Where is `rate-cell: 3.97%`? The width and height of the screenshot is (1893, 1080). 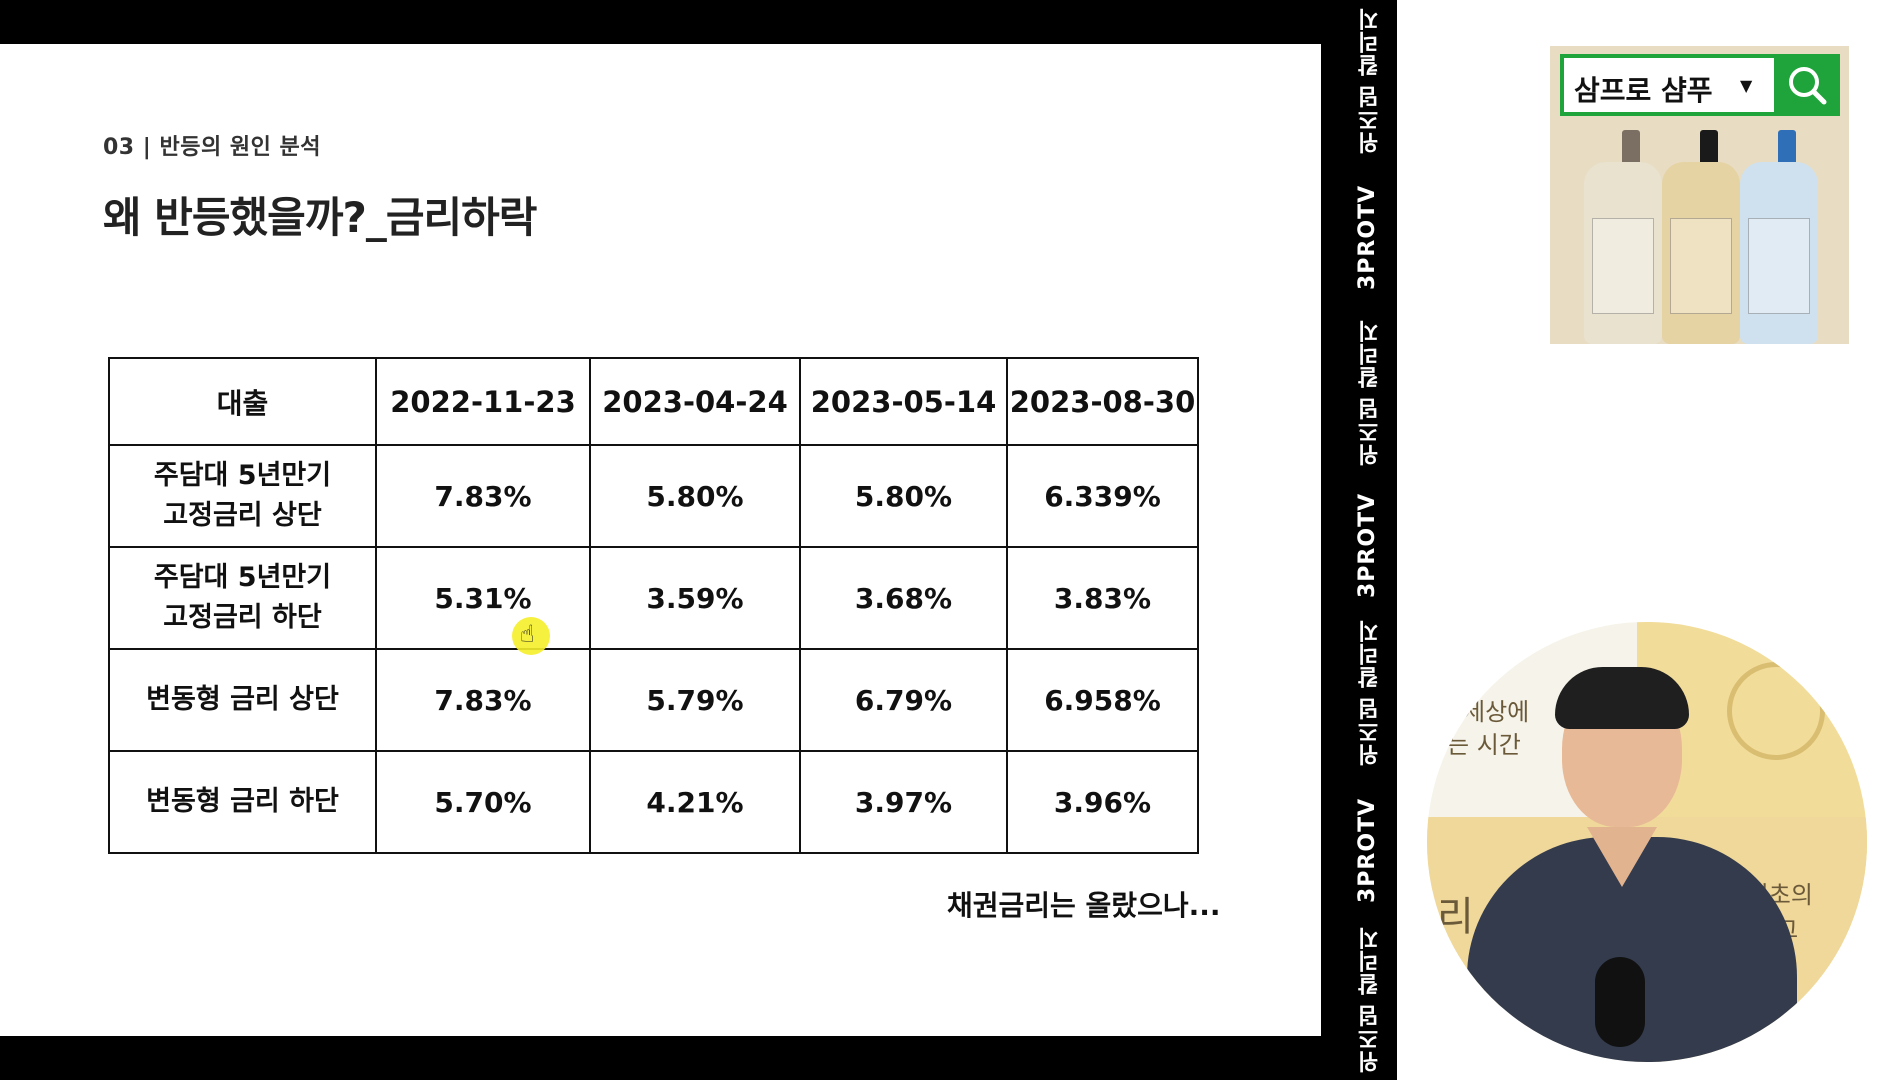
rate-cell: 3.97% is located at coordinates (903, 802).